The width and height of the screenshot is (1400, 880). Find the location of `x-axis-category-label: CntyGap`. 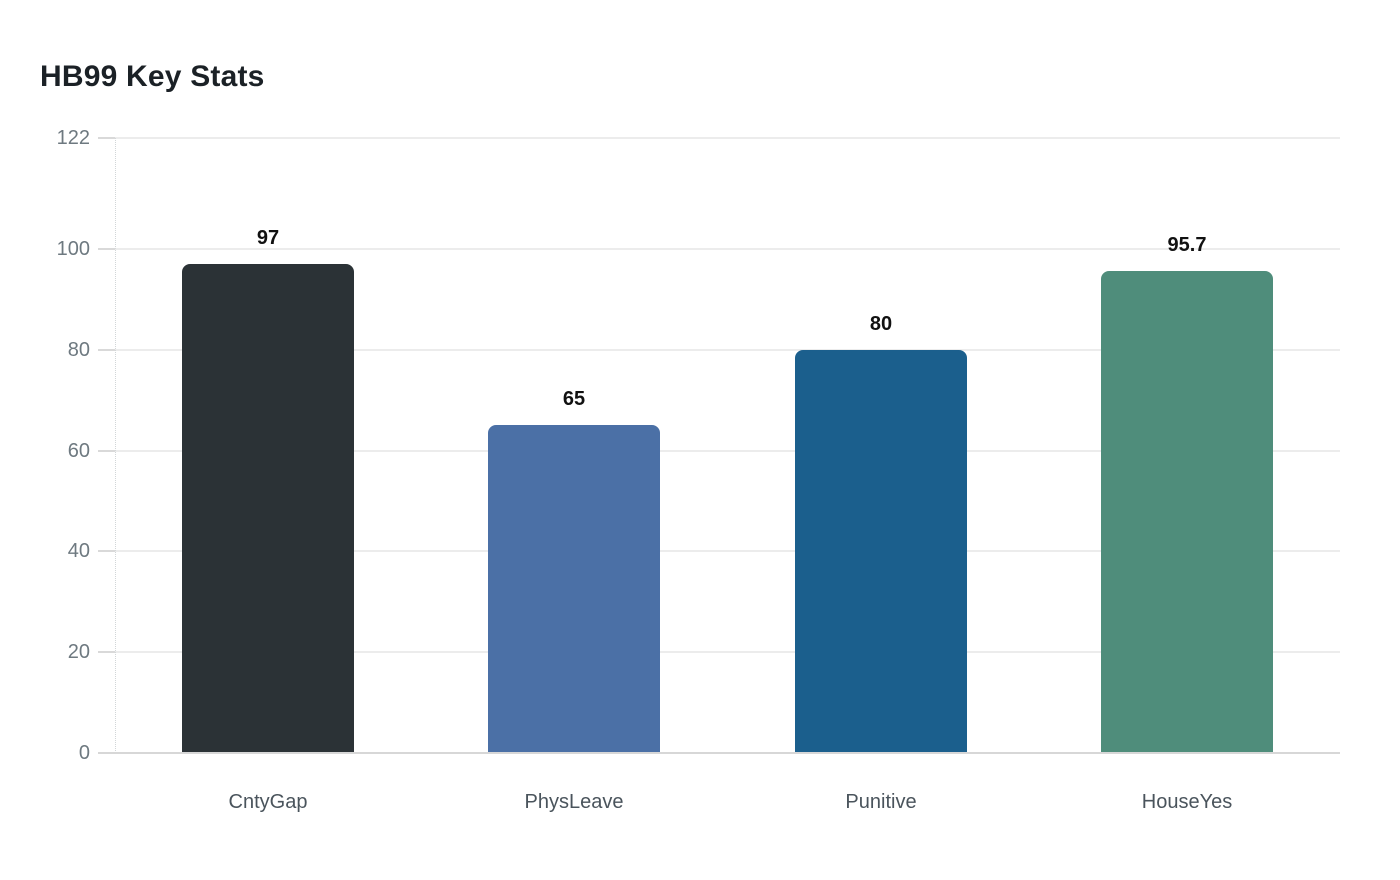

x-axis-category-label: CntyGap is located at coordinates (268, 802).